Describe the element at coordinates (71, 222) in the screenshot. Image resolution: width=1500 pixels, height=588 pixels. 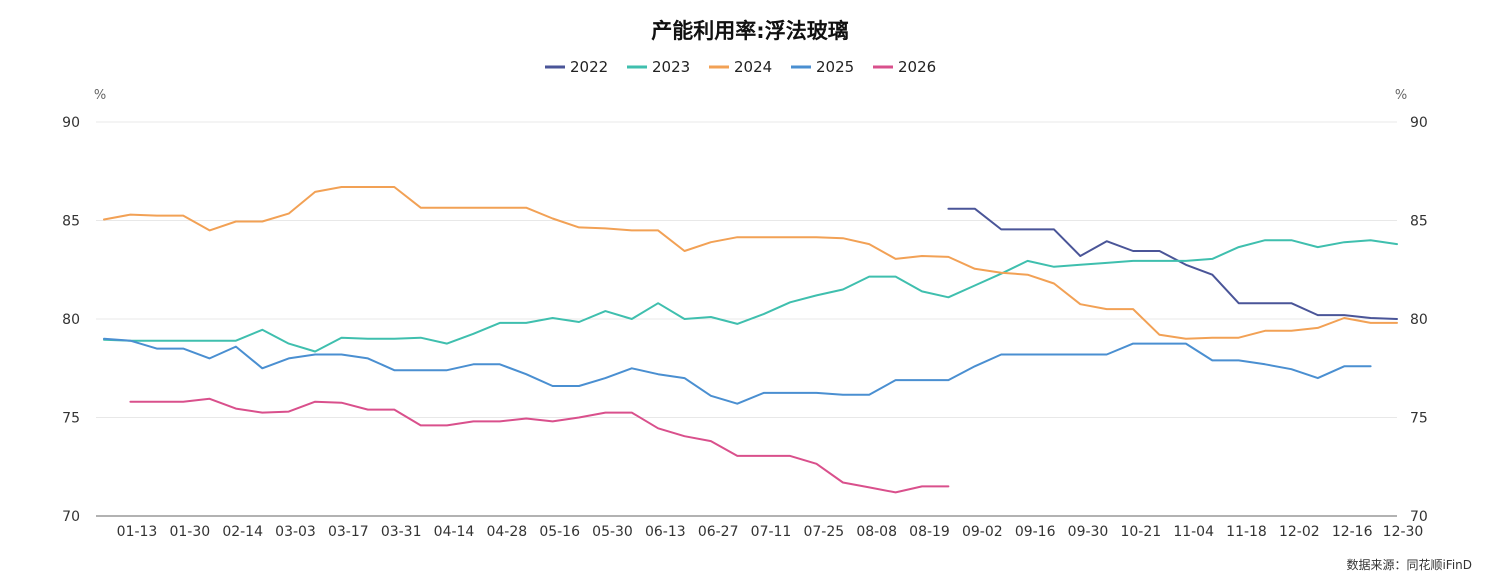
I see `y-tick-label-left: 85` at that location.